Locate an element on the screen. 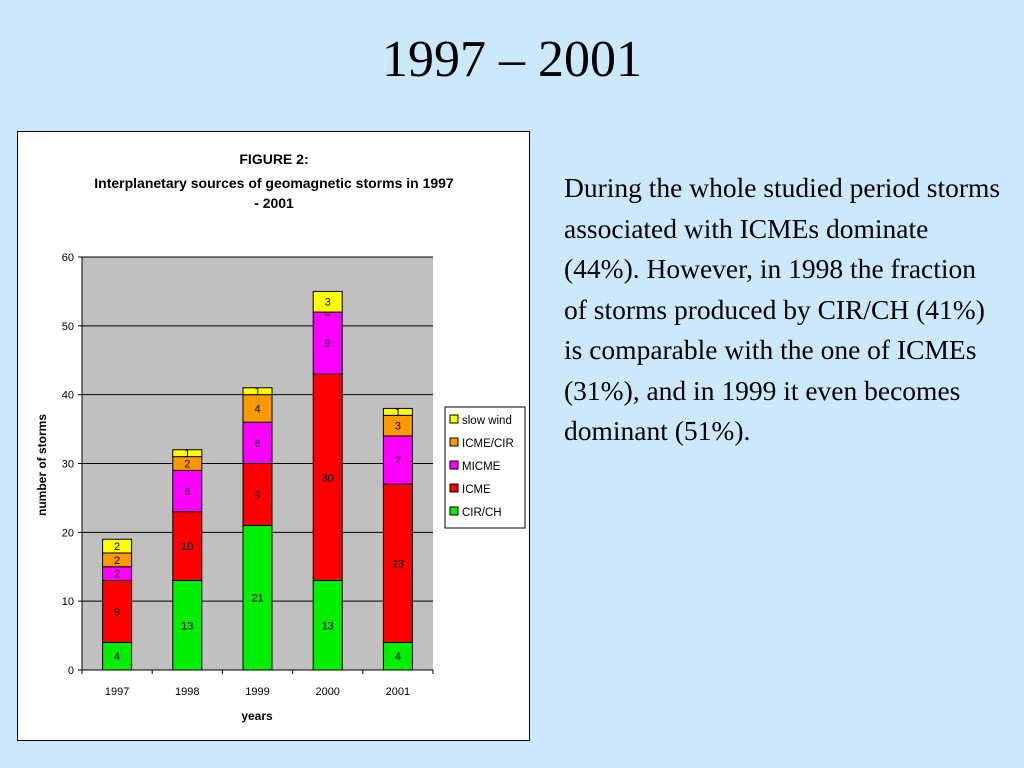 The image size is (1024, 768). legend-entry: MICME is located at coordinates (481, 467).